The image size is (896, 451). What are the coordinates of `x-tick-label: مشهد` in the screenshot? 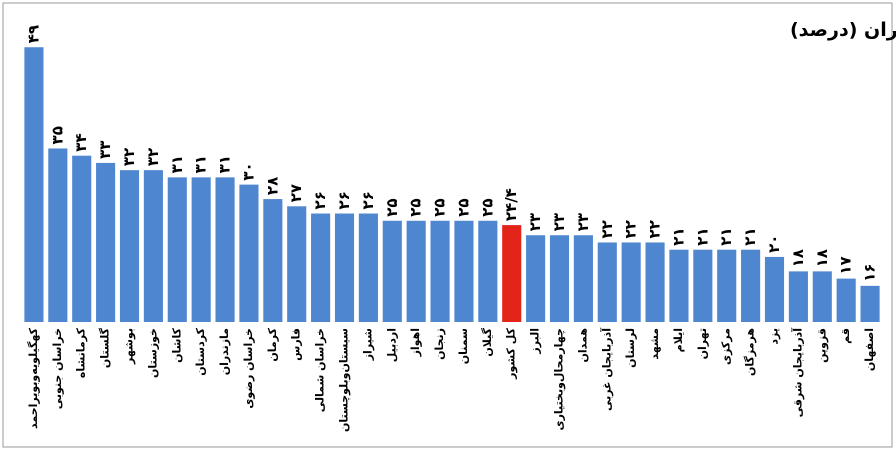 It's located at (654, 344).